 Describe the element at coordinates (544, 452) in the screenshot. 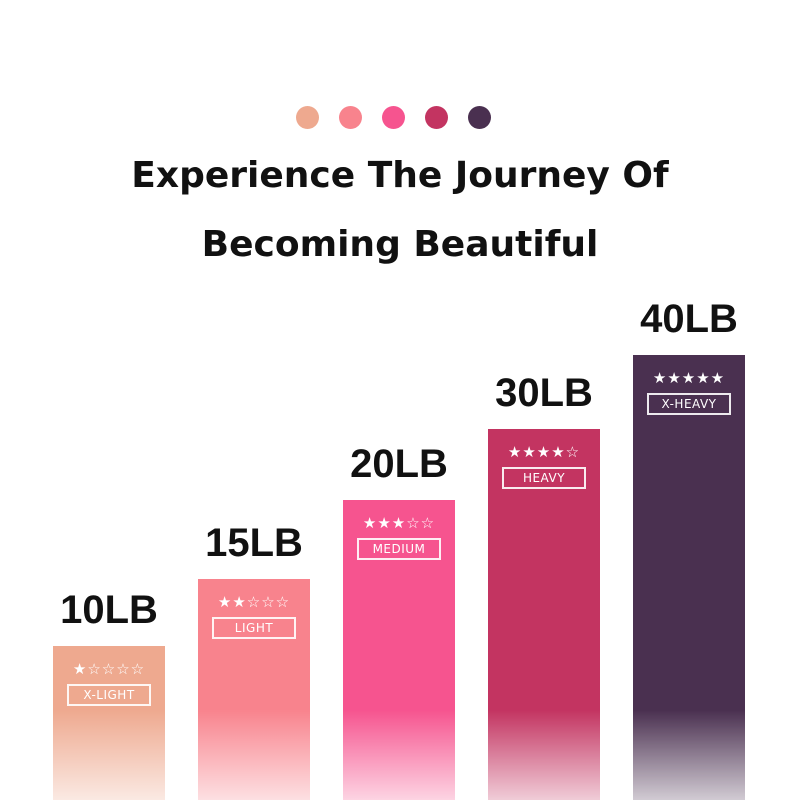

I see `star-rating: ★★★★☆` at that location.